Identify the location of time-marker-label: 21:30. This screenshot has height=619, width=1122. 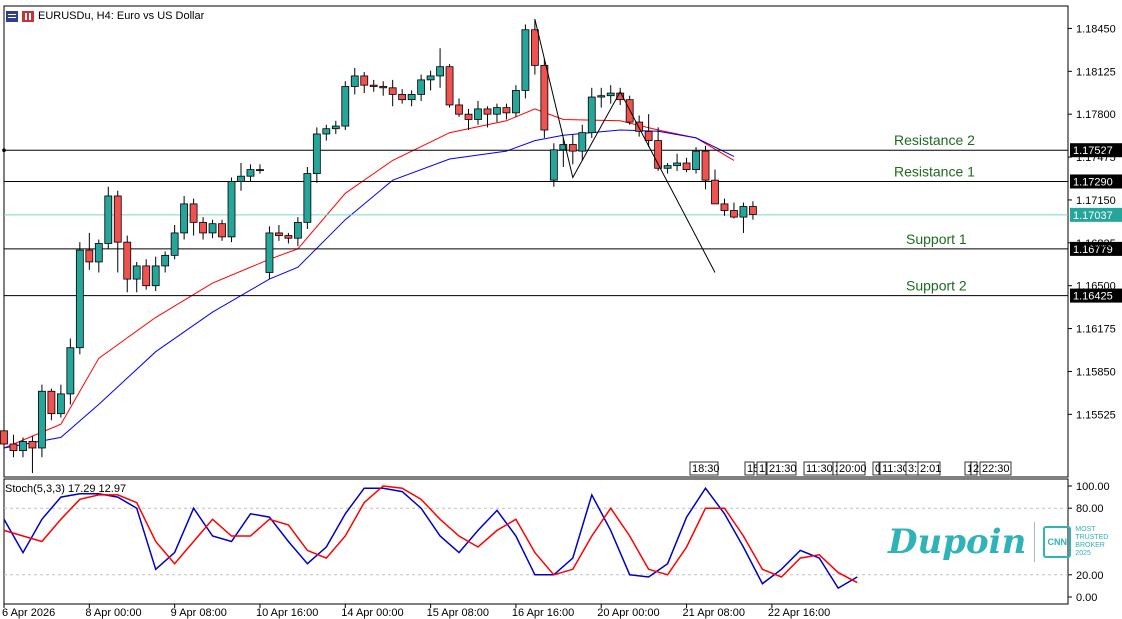
(783, 469).